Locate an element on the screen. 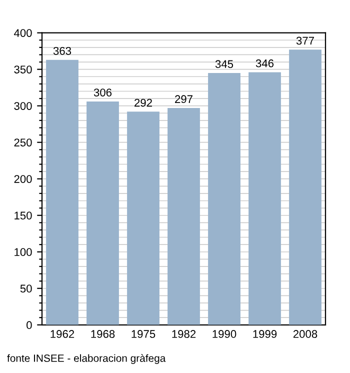  data-label: 306 is located at coordinates (103, 92).